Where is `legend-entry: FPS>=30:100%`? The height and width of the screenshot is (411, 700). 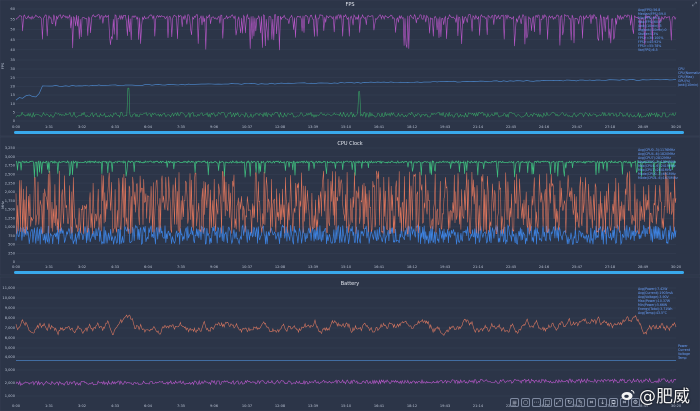 legend-entry: FPS>=30:100% is located at coordinates (650, 38).